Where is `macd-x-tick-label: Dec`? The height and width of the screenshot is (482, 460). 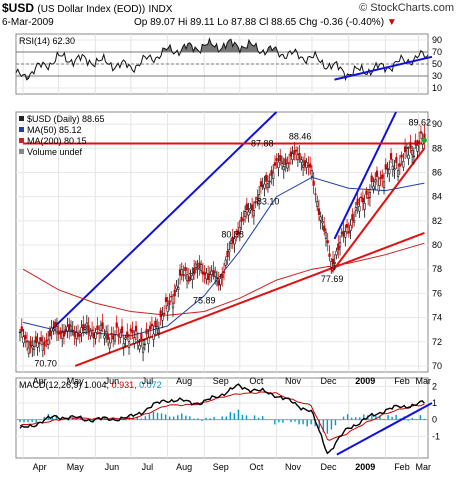
macd-x-tick-label: Dec is located at coordinates (329, 467).